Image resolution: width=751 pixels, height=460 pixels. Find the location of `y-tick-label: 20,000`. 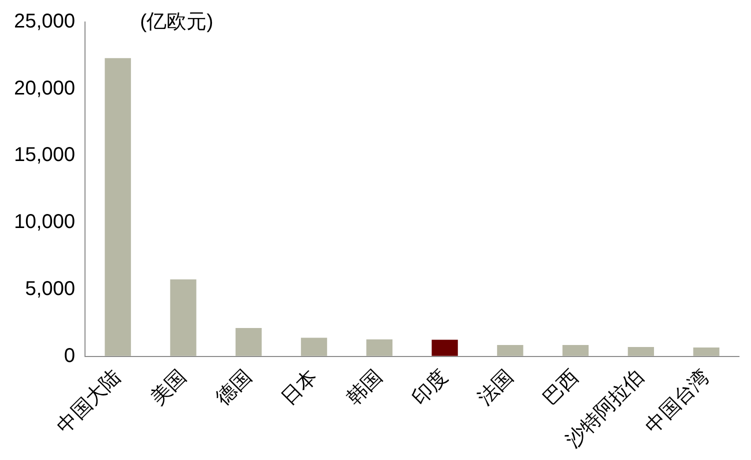

y-tick-label: 20,000 is located at coordinates (45, 88).